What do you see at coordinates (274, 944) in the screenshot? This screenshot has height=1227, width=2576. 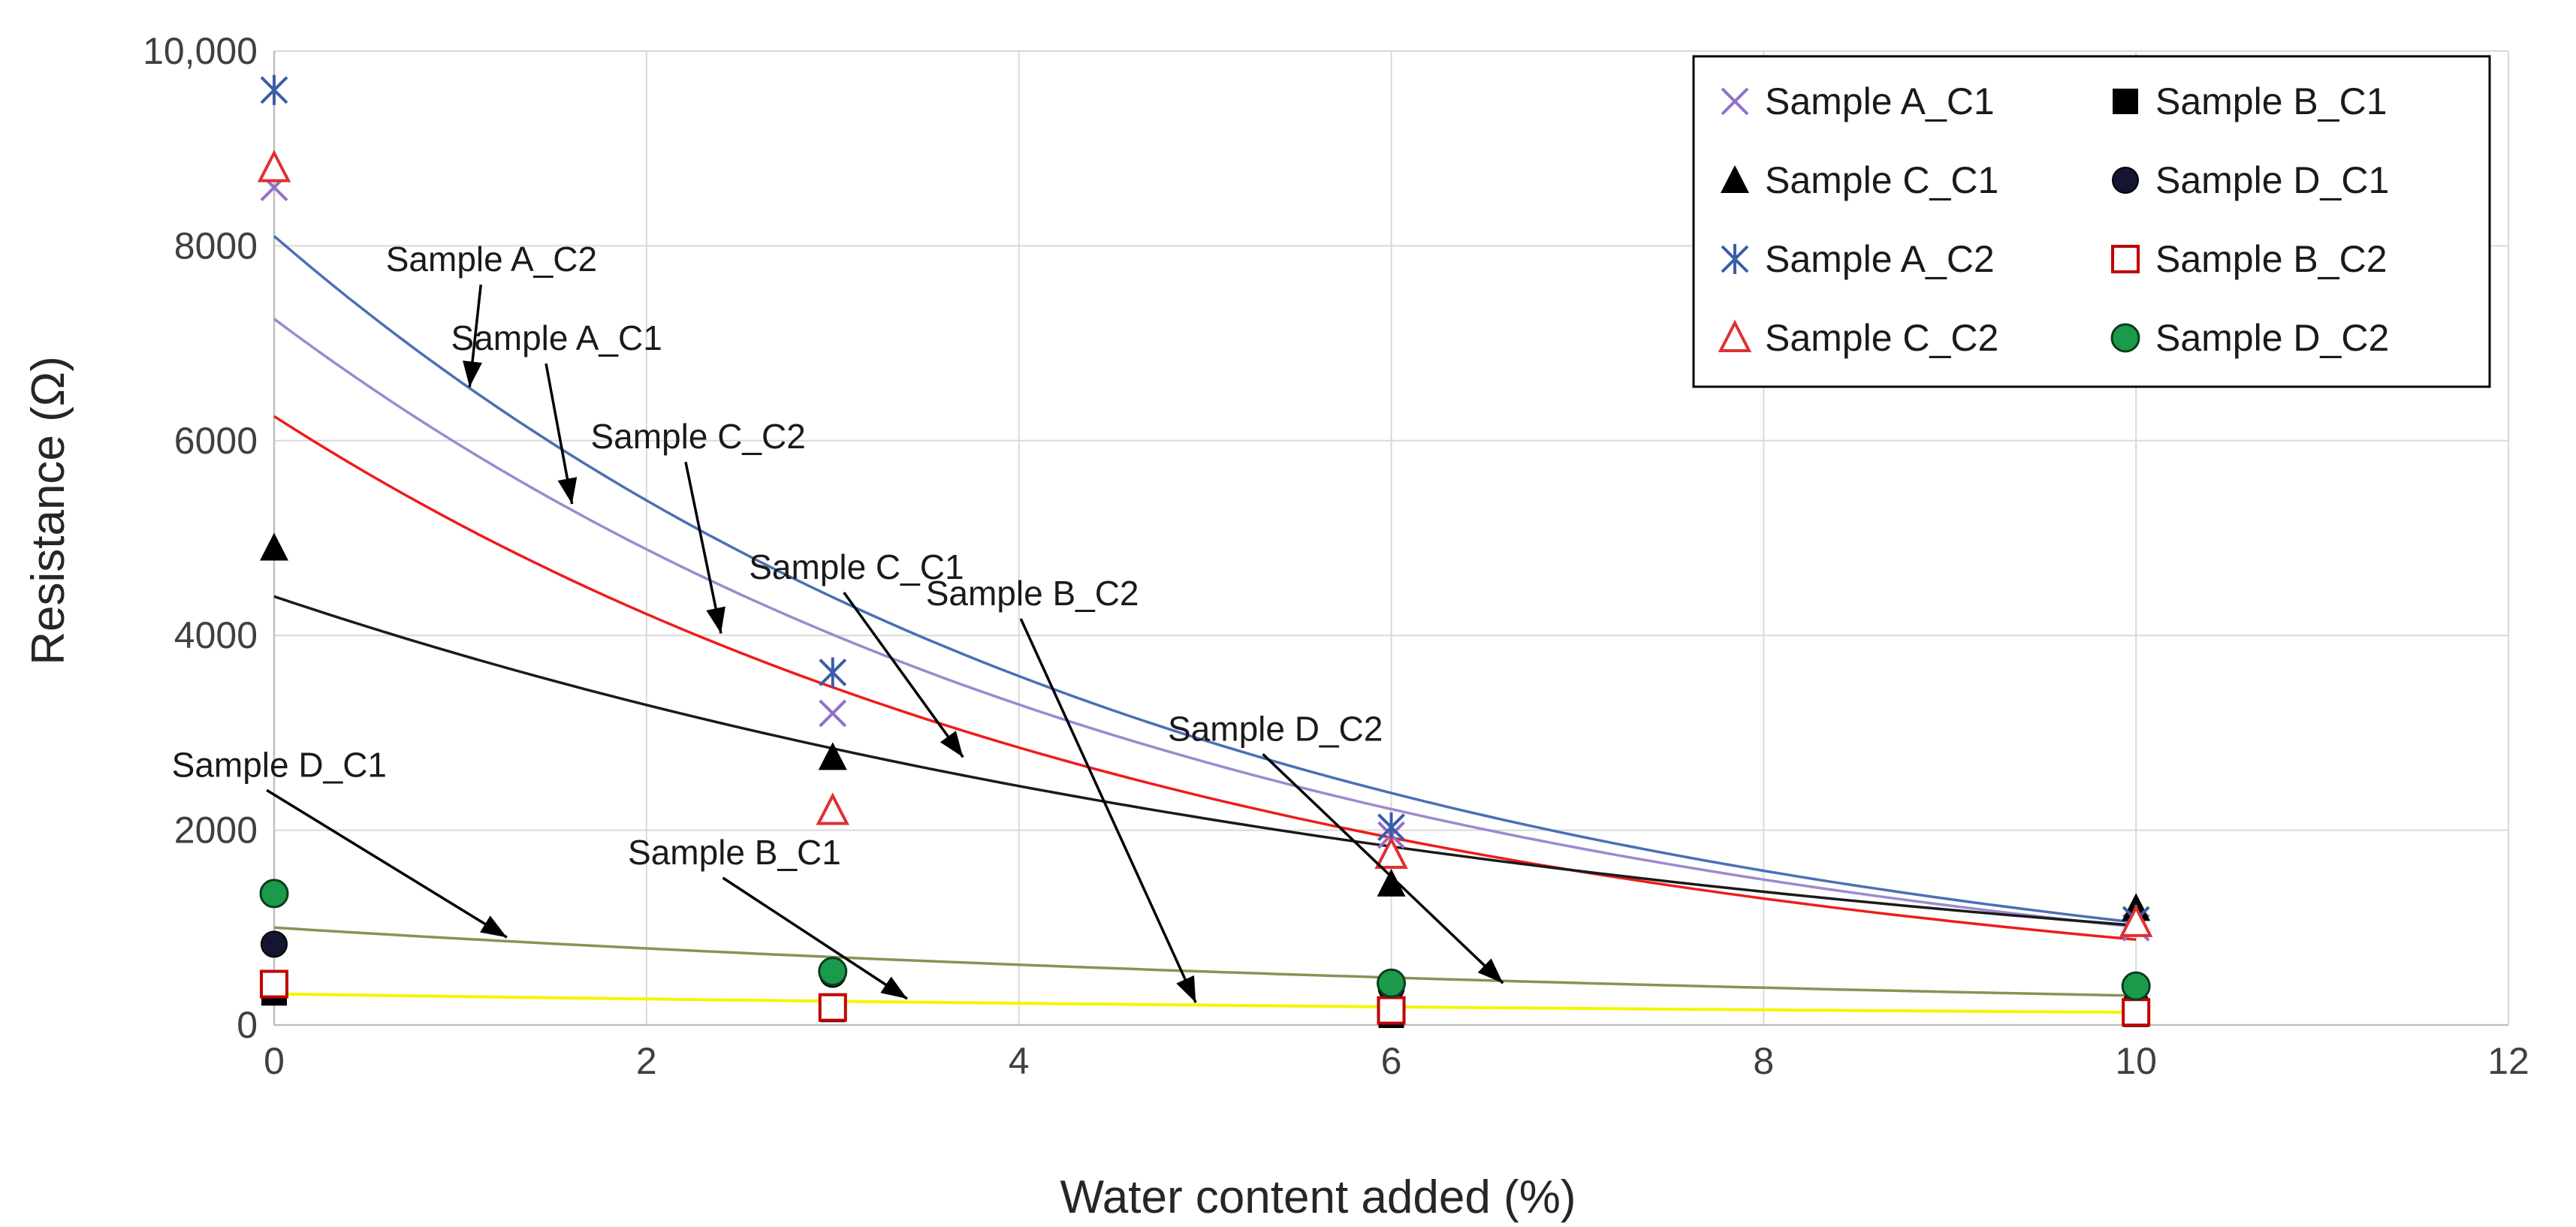 I see `point-sample-d-c1` at bounding box center [274, 944].